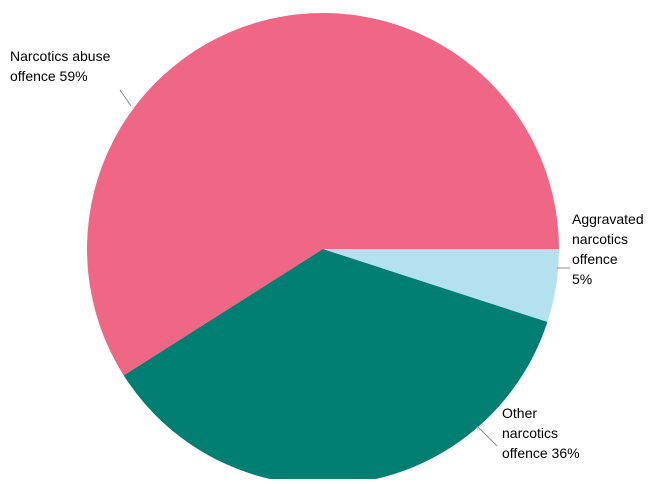 The image size is (672, 484). I want to click on slice-label-1: Narcotics abuse offence 59%, so click(60, 66).